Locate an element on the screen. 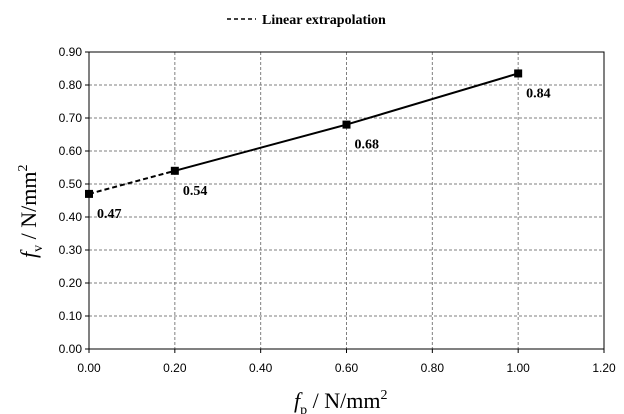 The width and height of the screenshot is (624, 414). y-tick-label: 0.50 is located at coordinates (71, 184).